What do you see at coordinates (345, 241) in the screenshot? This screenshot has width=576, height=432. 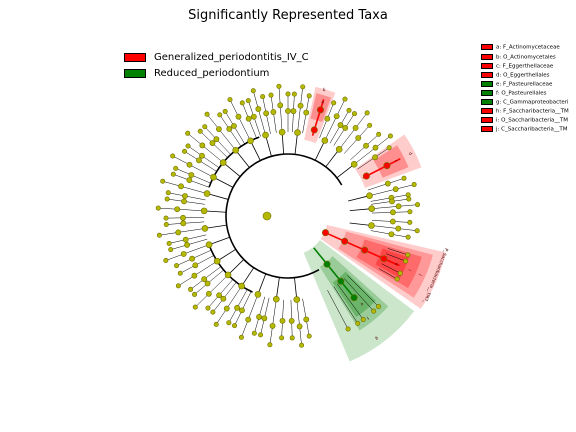 I see `node-saccharibacteria-class` at bounding box center [345, 241].